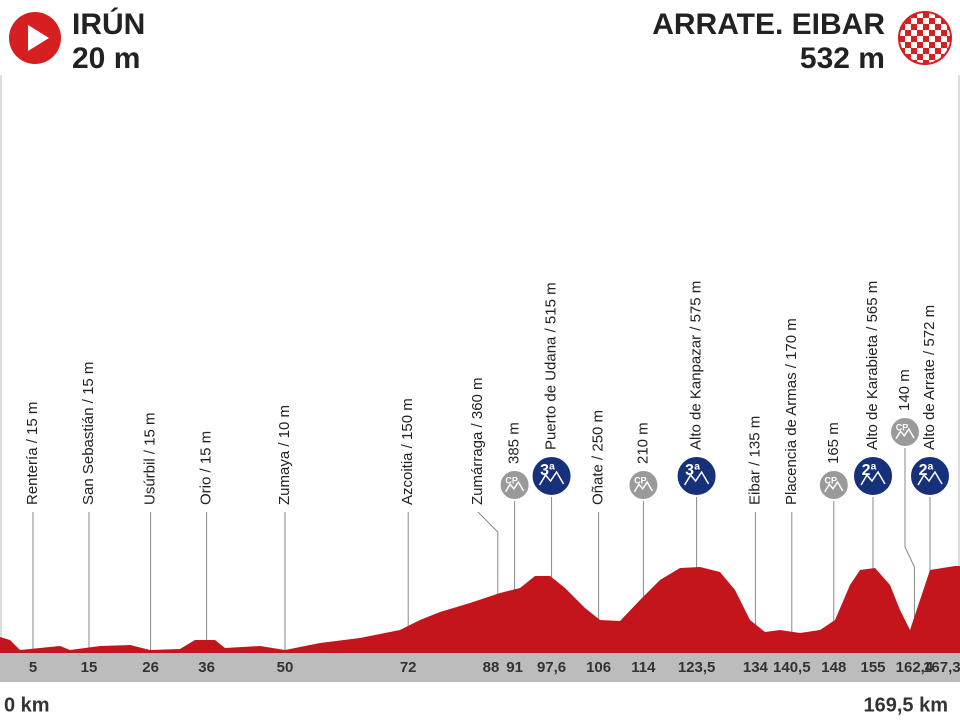 The width and height of the screenshot is (960, 720). What do you see at coordinates (514, 443) in the screenshot?
I see `waypoint-label: 385 m` at bounding box center [514, 443].